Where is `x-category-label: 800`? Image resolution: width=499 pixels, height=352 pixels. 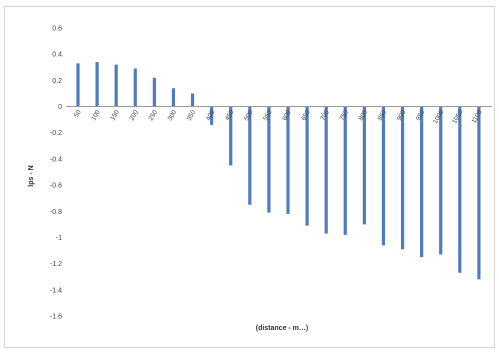
x-category-label: 800 is located at coordinates (364, 115).